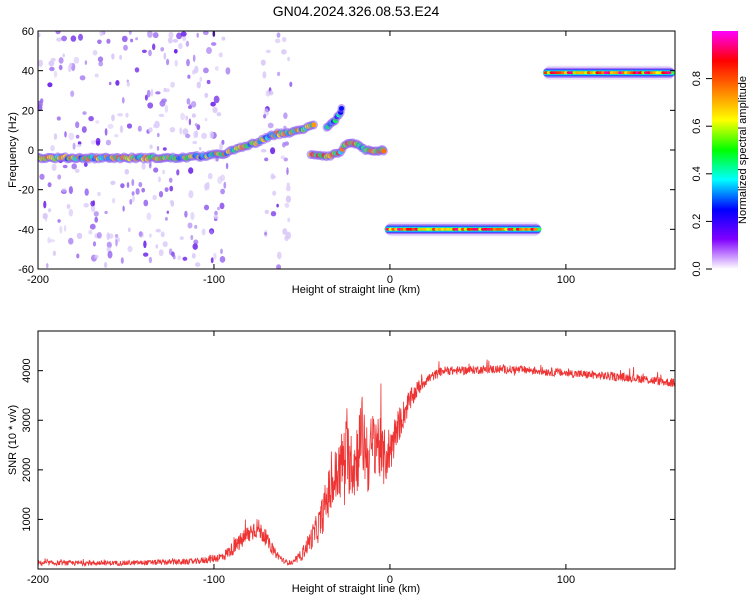 The image size is (750, 600). Describe the element at coordinates (26, 230) in the screenshot. I see `spectrogram-ytick-label: -40` at that location.